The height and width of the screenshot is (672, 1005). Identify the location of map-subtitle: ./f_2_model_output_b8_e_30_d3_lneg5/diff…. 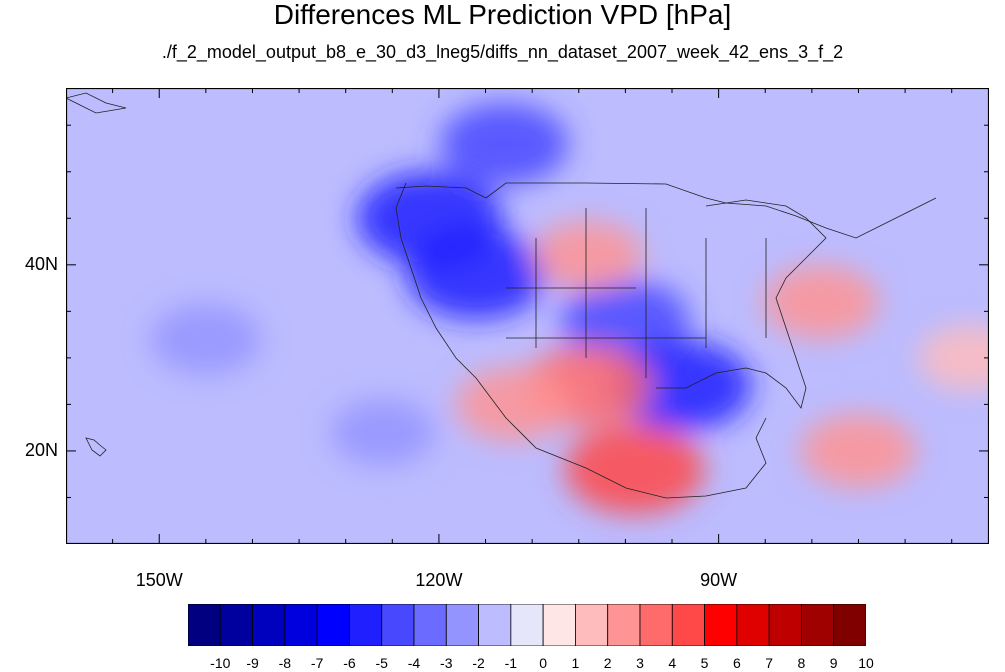
(502, 52).